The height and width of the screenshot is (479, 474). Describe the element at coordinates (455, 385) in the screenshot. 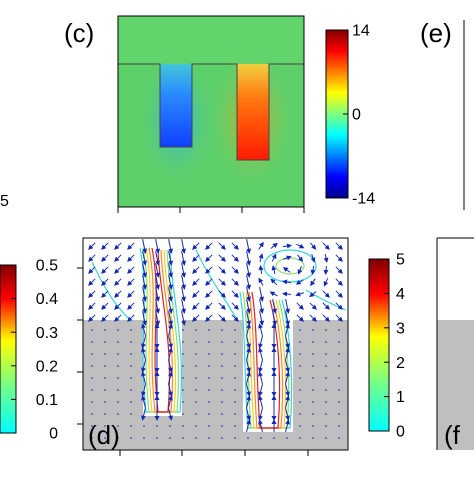

I see `panel-f-substrate` at that location.